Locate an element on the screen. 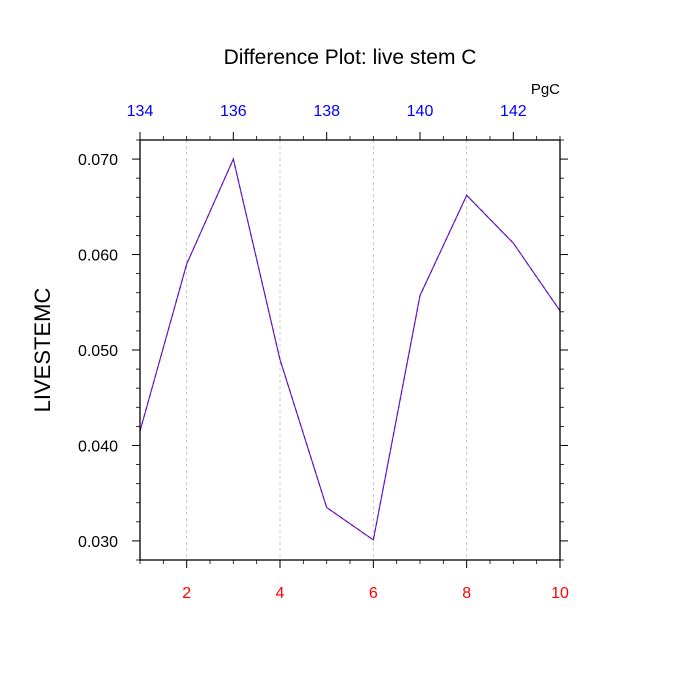 The image size is (700, 700). x-tick-label-6: 6 is located at coordinates (373, 593).